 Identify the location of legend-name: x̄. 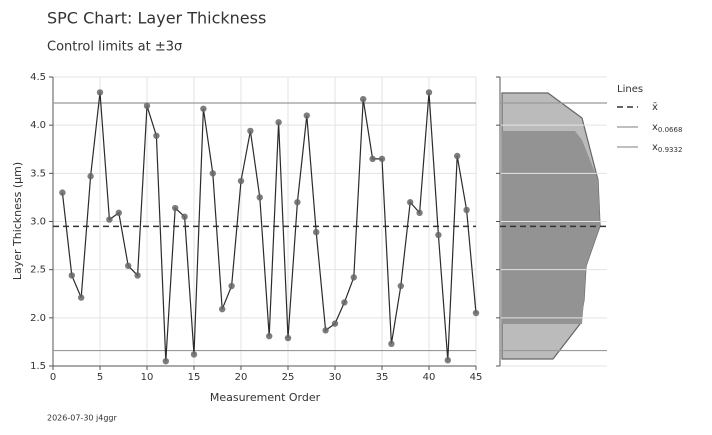
(655, 107).